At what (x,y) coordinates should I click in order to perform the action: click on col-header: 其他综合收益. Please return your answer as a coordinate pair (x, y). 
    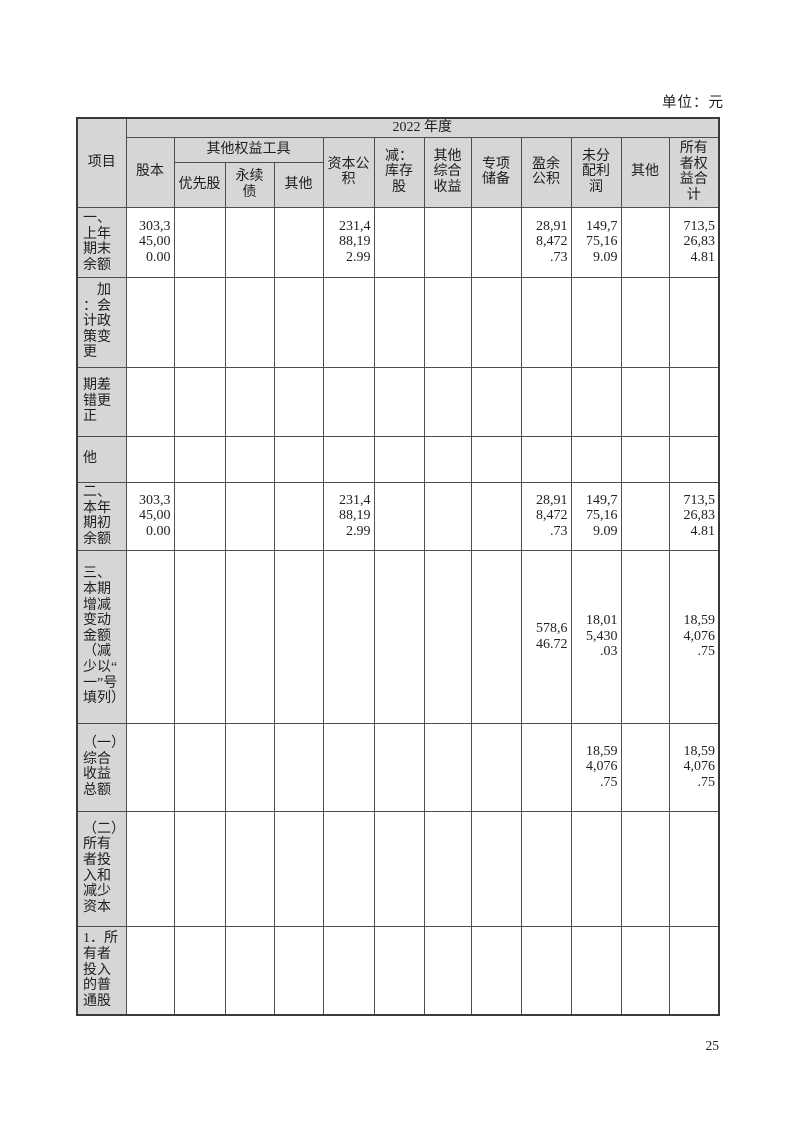
    Looking at the image, I should click on (447, 172).